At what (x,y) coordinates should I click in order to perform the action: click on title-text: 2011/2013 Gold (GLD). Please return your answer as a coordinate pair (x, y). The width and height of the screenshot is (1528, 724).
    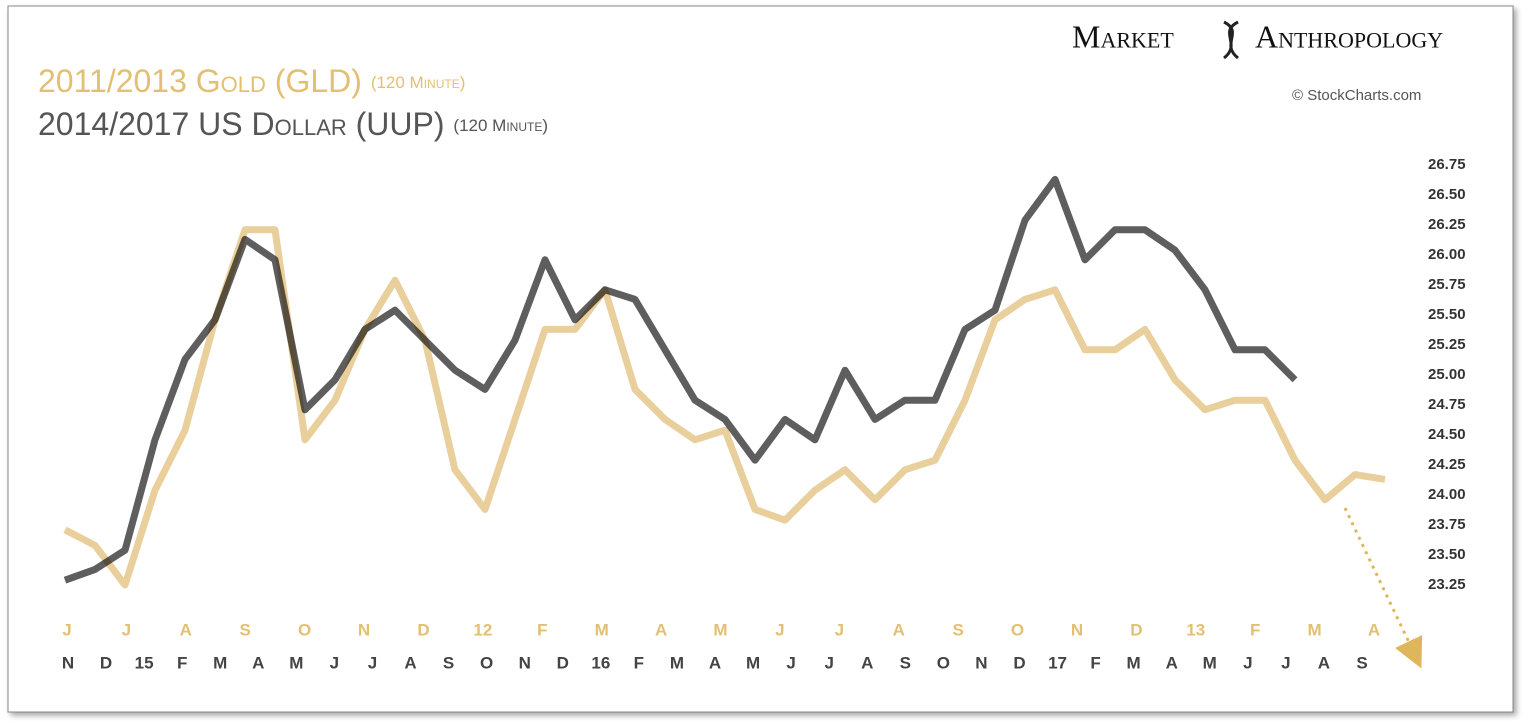
    Looking at the image, I should click on (200, 81).